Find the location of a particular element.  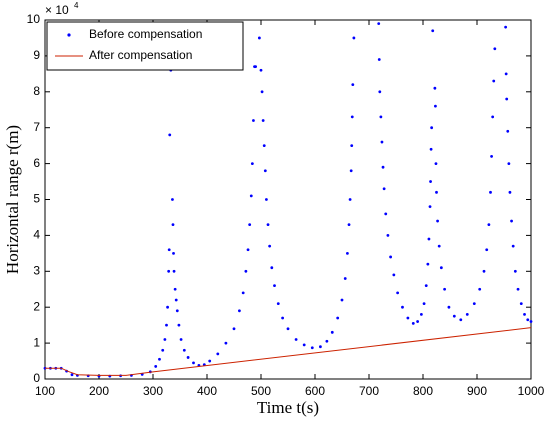

y-tick-label: 8 is located at coordinates (36, 91).